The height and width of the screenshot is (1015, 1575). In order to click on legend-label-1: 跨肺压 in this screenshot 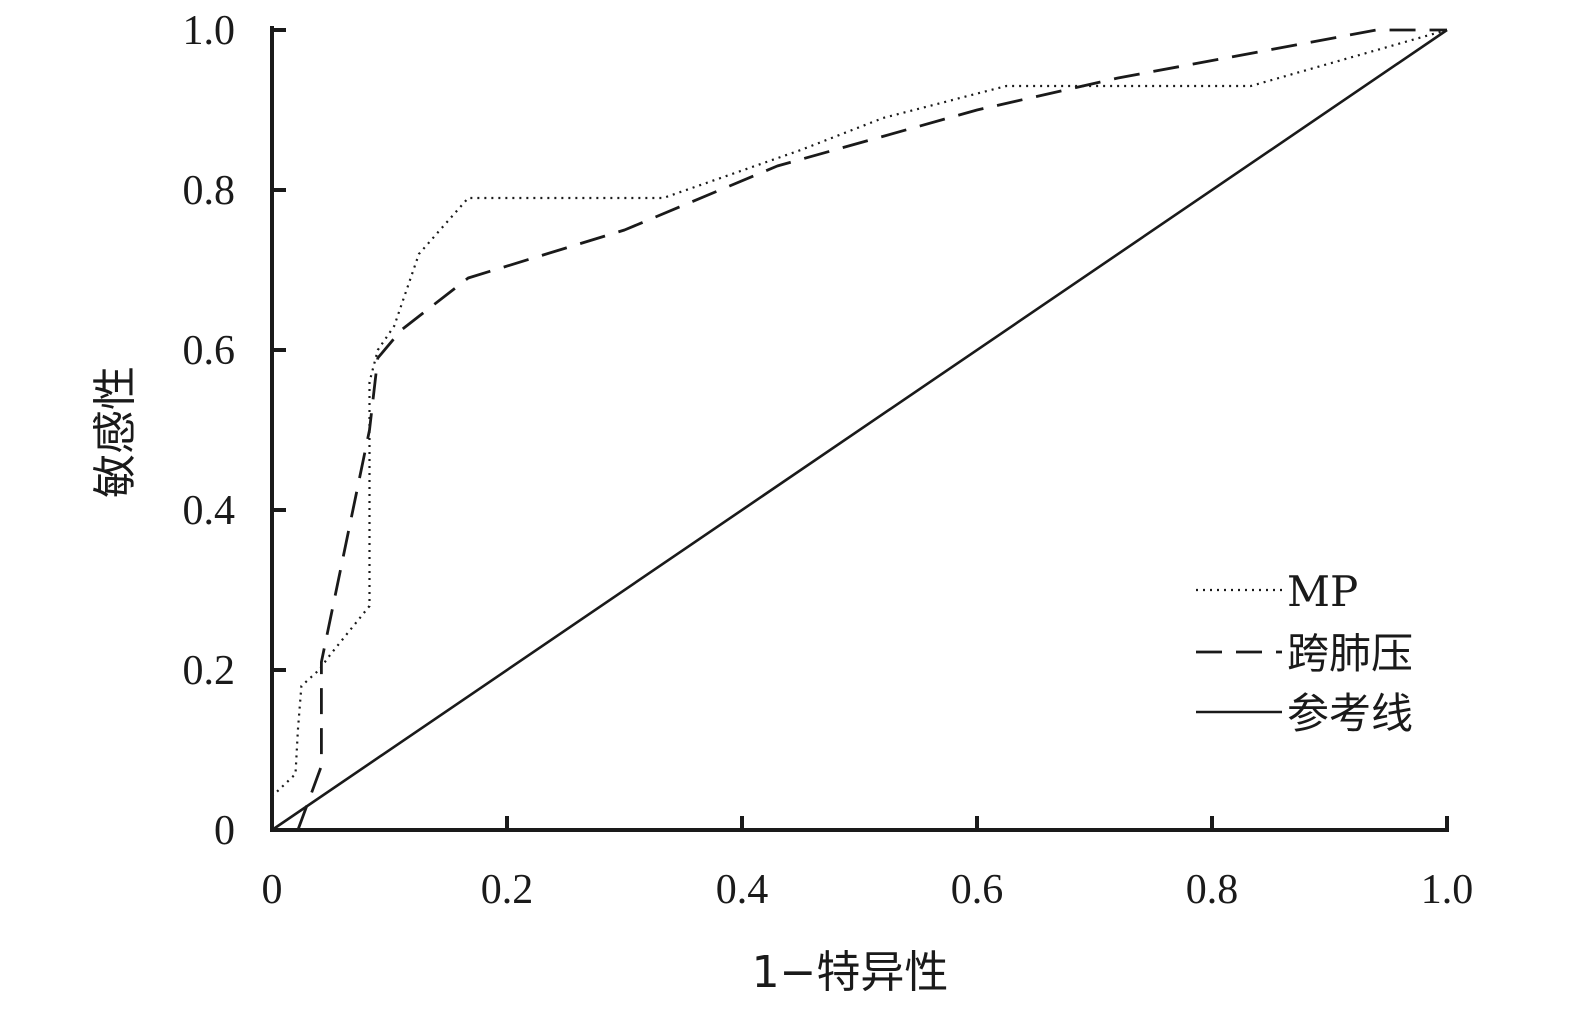, I will do `click(1350, 653)`.